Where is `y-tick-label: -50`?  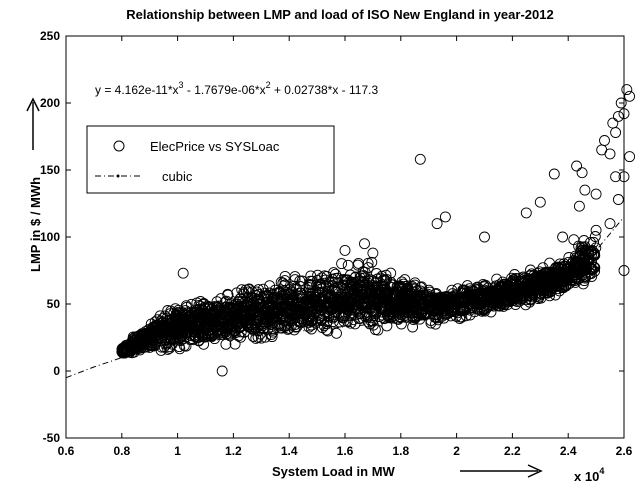 y-tick-label: -50 is located at coordinates (52, 438).